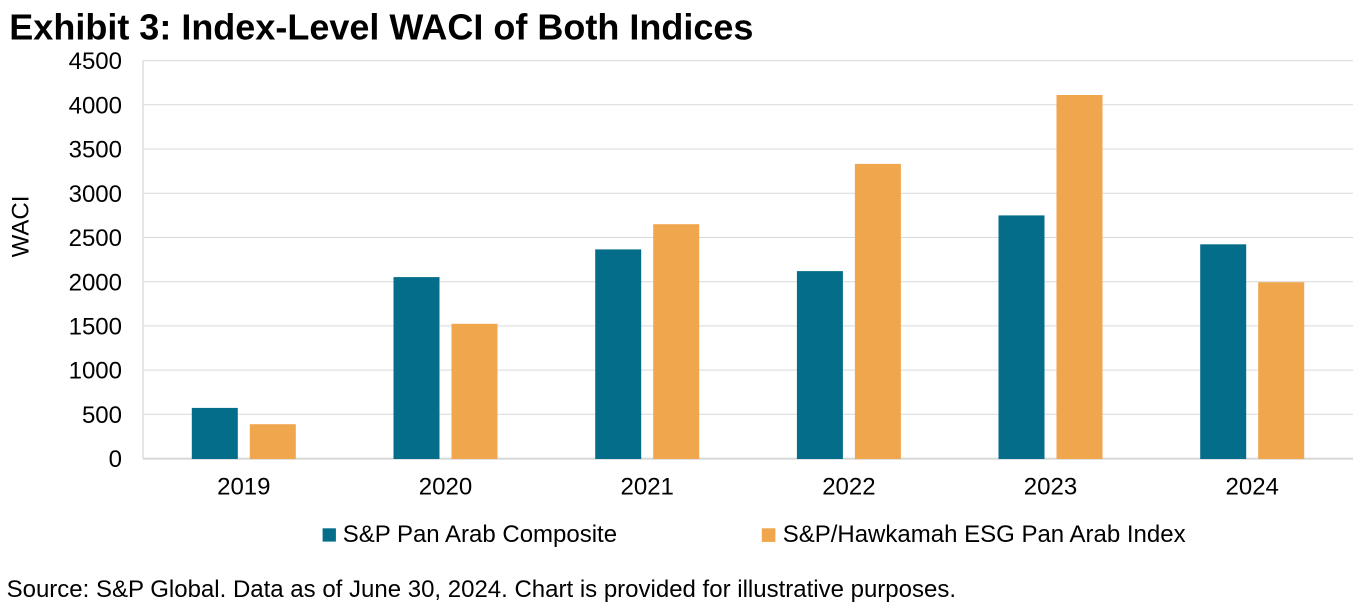 The image size is (1364, 611). I want to click on svg-text: 2019, so click(243, 487).